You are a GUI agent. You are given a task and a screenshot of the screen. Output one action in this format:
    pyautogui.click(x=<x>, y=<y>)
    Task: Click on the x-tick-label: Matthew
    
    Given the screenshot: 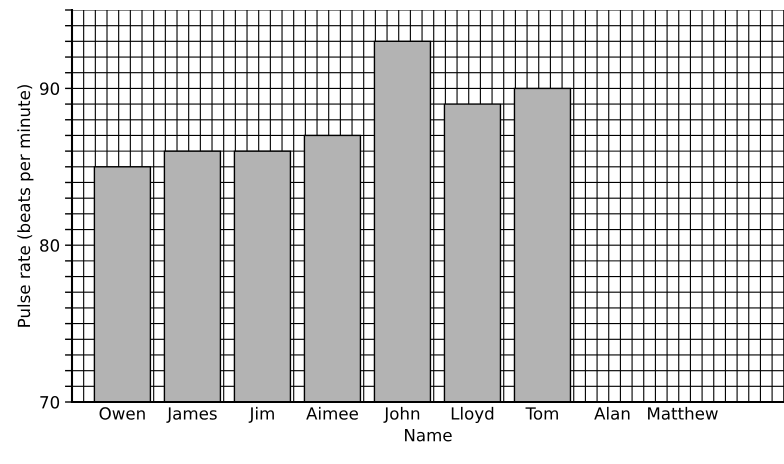 What is the action you would take?
    pyautogui.click(x=683, y=413)
    